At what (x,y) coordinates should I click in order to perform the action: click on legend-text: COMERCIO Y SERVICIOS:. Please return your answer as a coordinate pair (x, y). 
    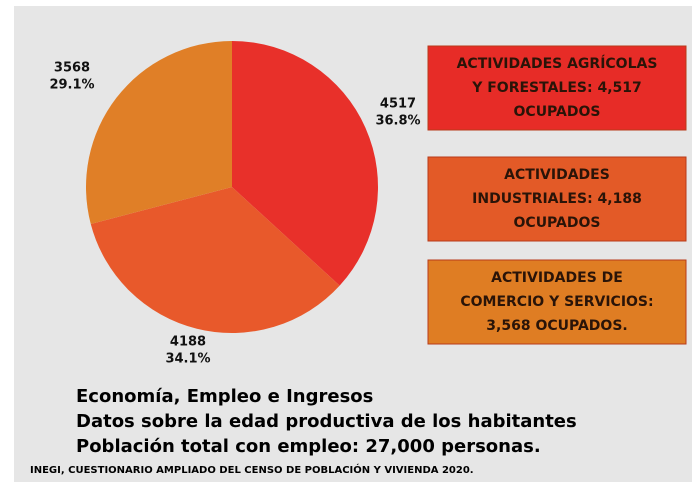
    Looking at the image, I should click on (556, 302).